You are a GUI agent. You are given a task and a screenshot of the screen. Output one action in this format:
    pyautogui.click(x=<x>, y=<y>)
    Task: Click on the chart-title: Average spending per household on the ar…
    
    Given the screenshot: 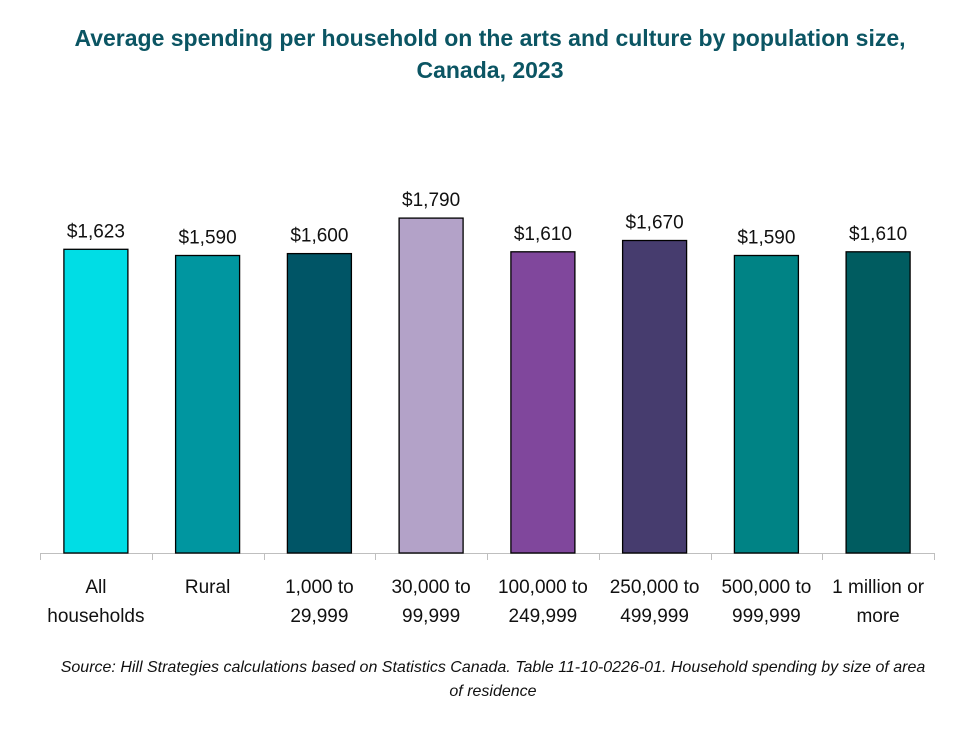 What is the action you would take?
    pyautogui.click(x=490, y=54)
    